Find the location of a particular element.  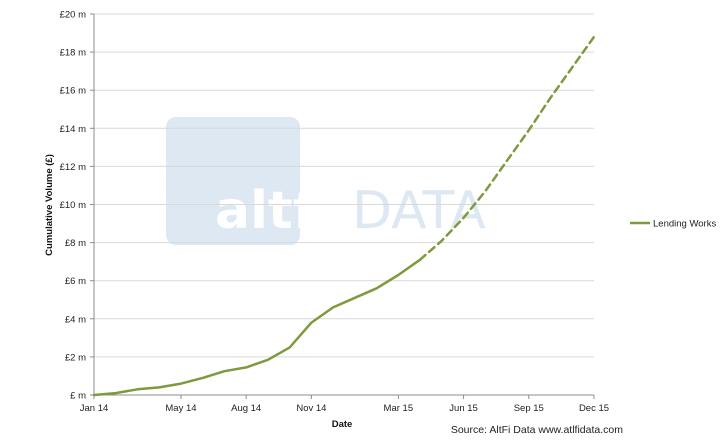

series-line-lending-works is located at coordinates (257, 327).